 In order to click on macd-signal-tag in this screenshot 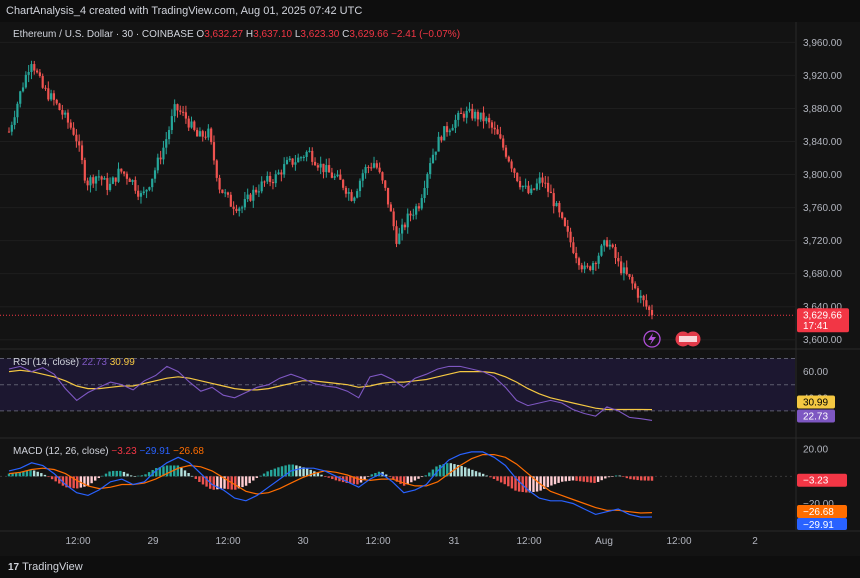, I will do `click(822, 511)`.